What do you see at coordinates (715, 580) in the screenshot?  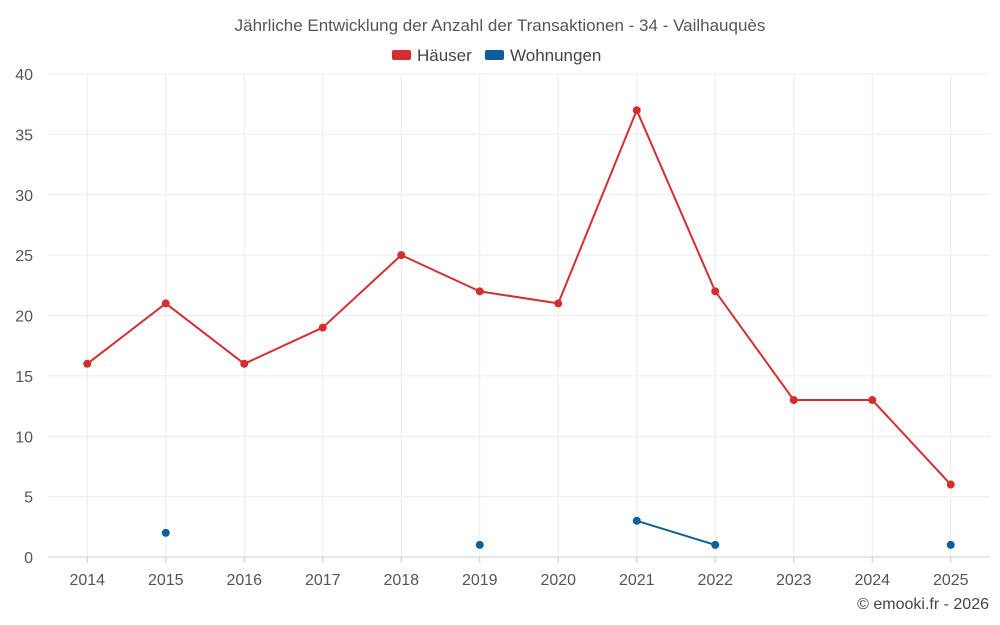 I see `x-tick-label: 2022` at bounding box center [715, 580].